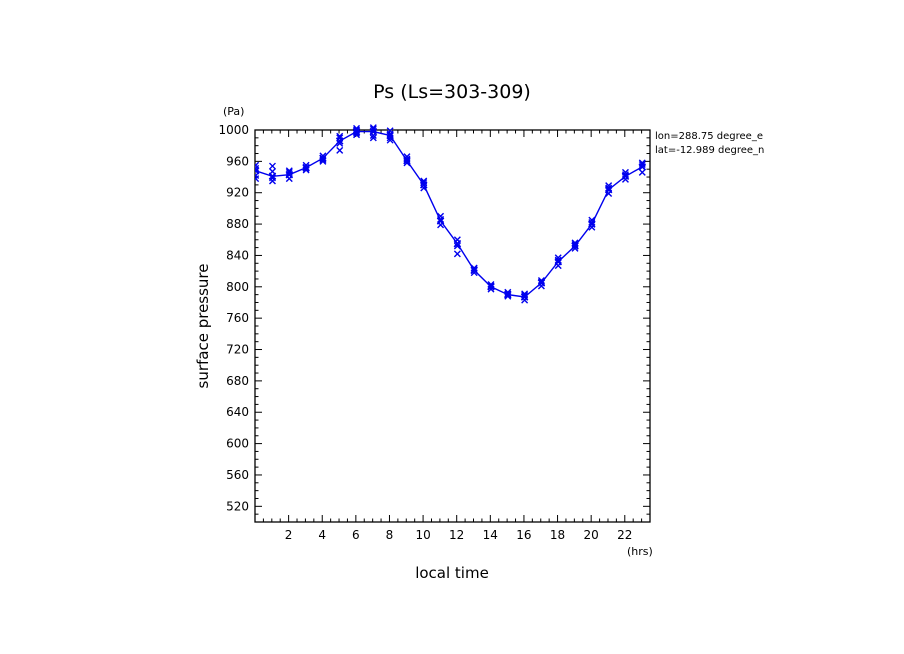 This screenshot has height=654, width=904. What do you see at coordinates (289, 535) in the screenshot?
I see `x-tick-label: 2` at bounding box center [289, 535].